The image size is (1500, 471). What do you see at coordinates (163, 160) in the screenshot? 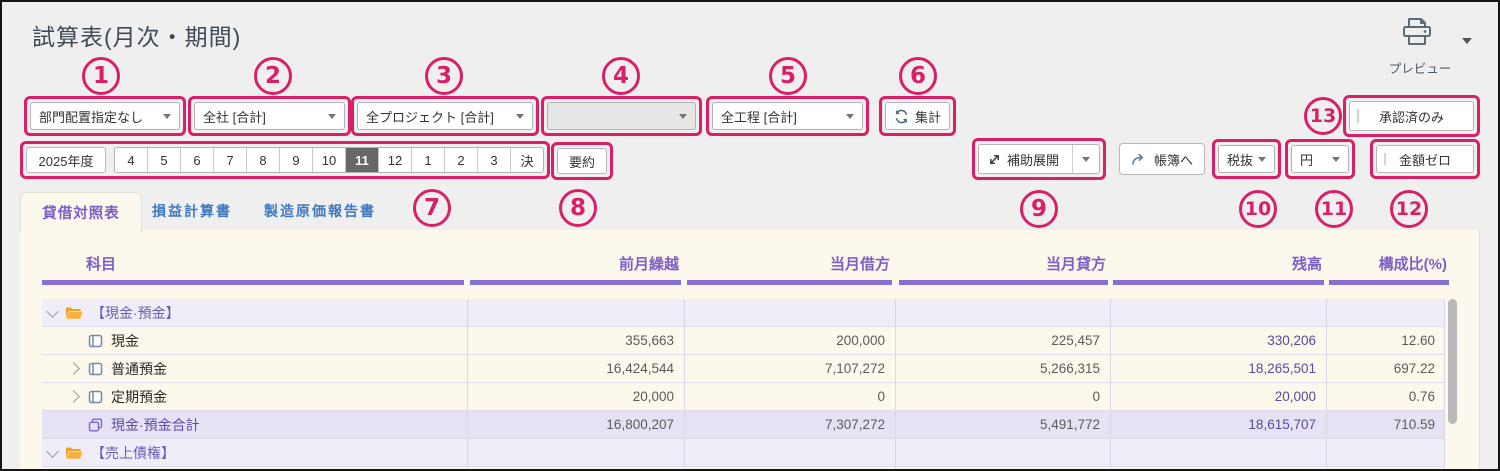
I see `month-button: 5` at bounding box center [163, 160].